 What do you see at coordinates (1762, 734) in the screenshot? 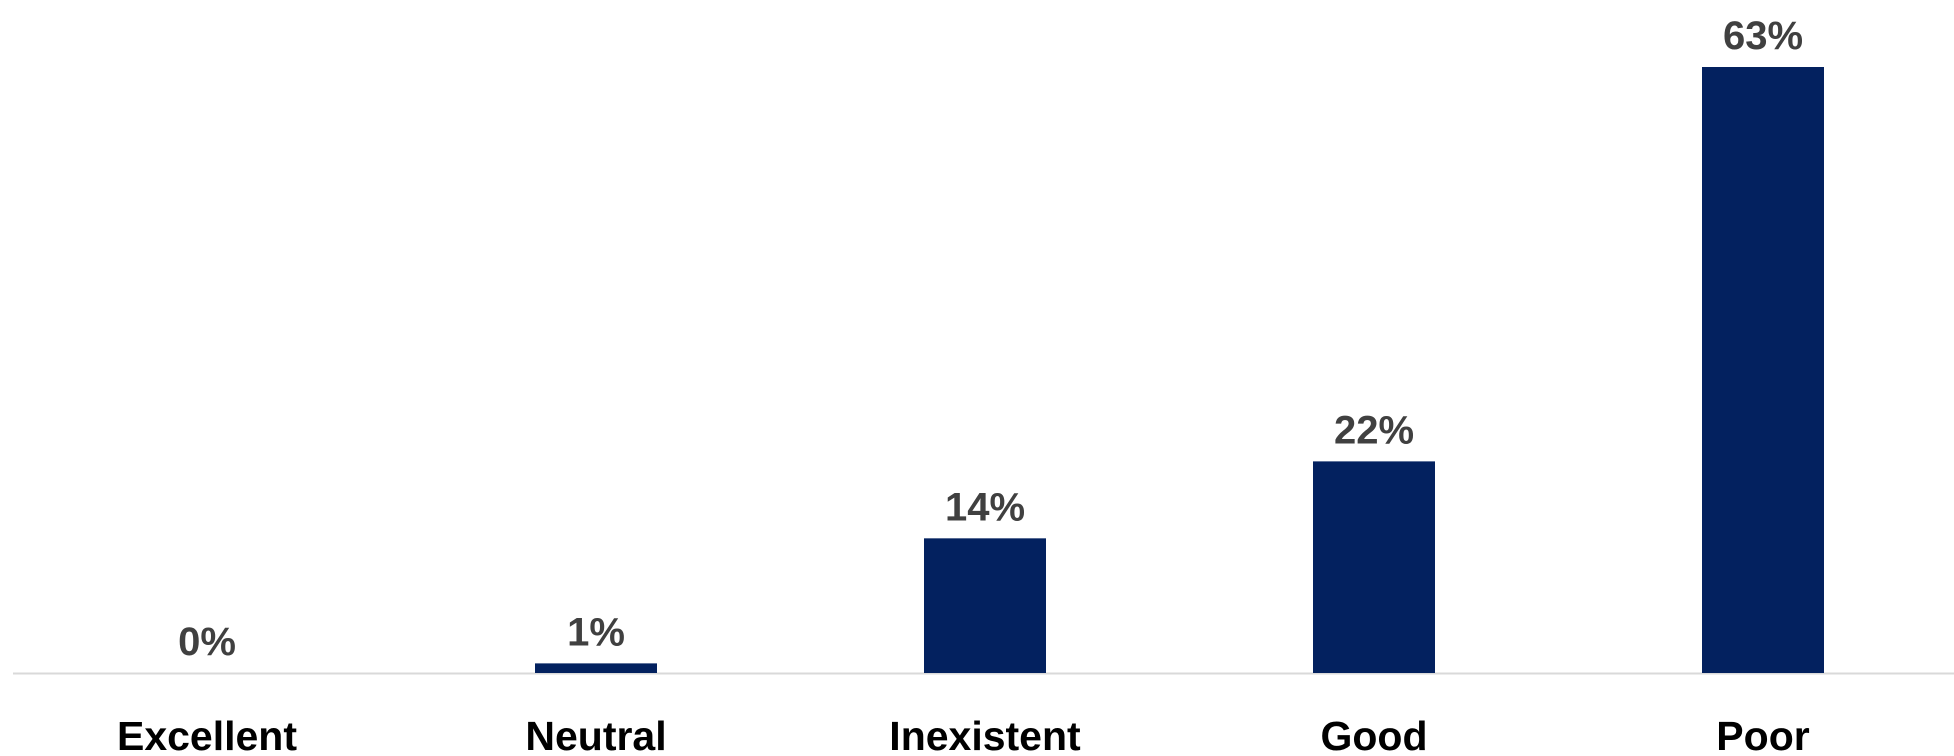
I see `category-label-poor: Poor` at bounding box center [1762, 734].